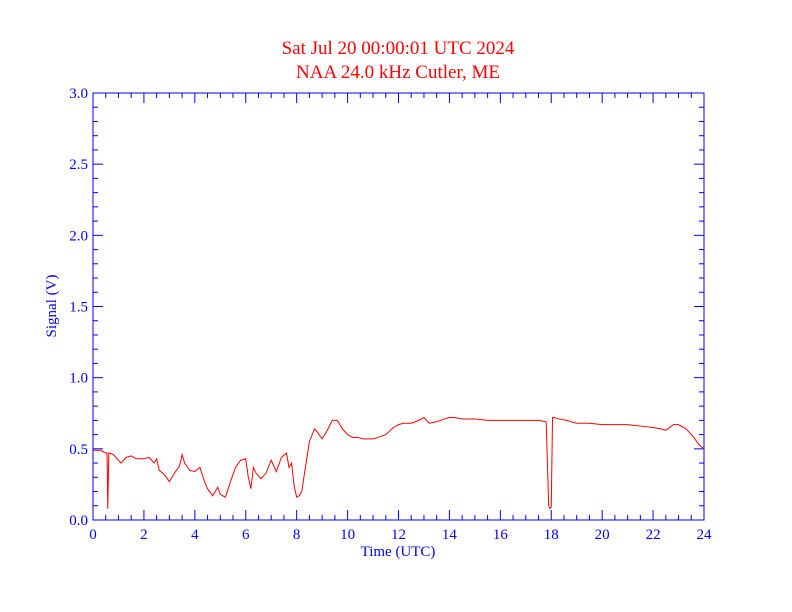 This screenshot has width=792, height=612. What do you see at coordinates (78, 450) in the screenshot?
I see `y-tick-label: 0.5` at bounding box center [78, 450].